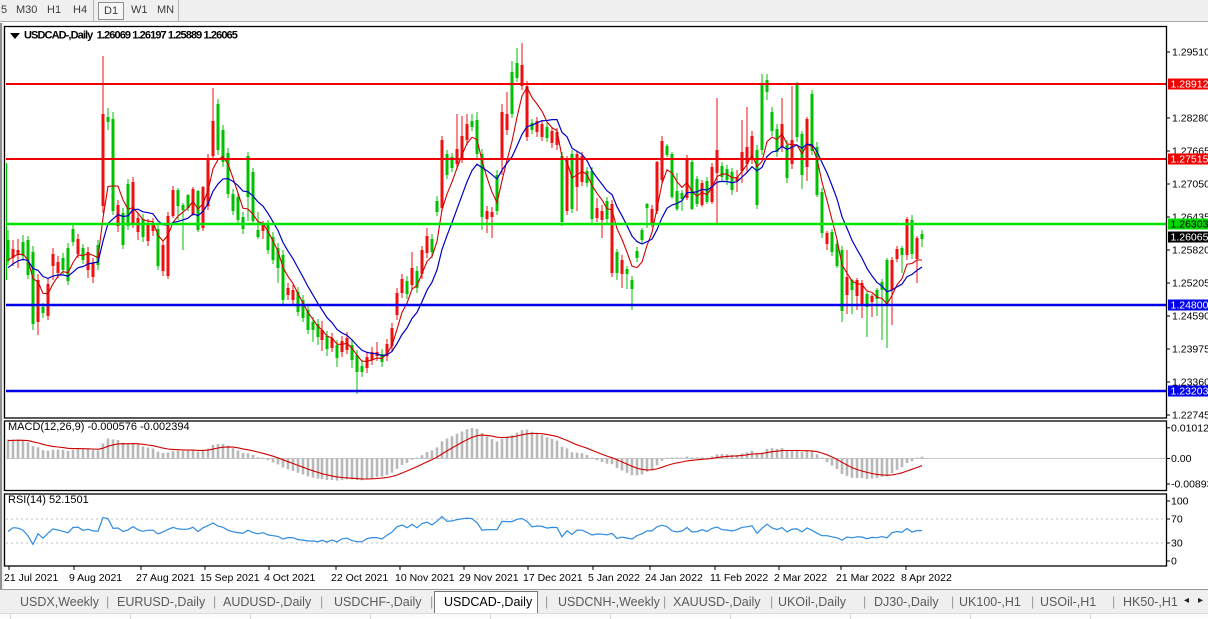  I want to click on svg-text: 1.28912, so click(1189, 85).